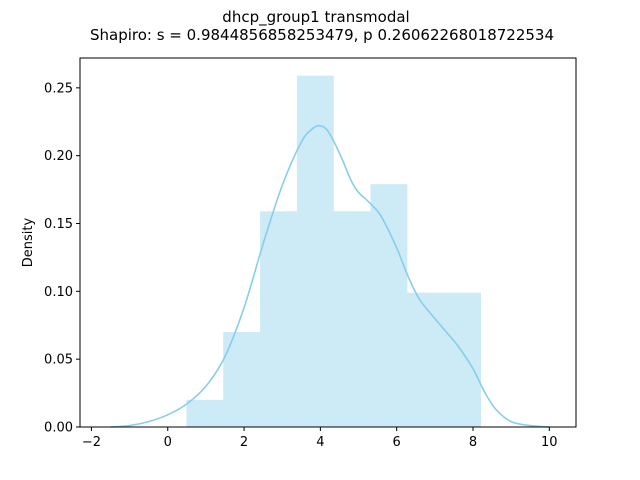  Describe the element at coordinates (91, 442) in the screenshot. I see `x-tick-label: −2` at that location.